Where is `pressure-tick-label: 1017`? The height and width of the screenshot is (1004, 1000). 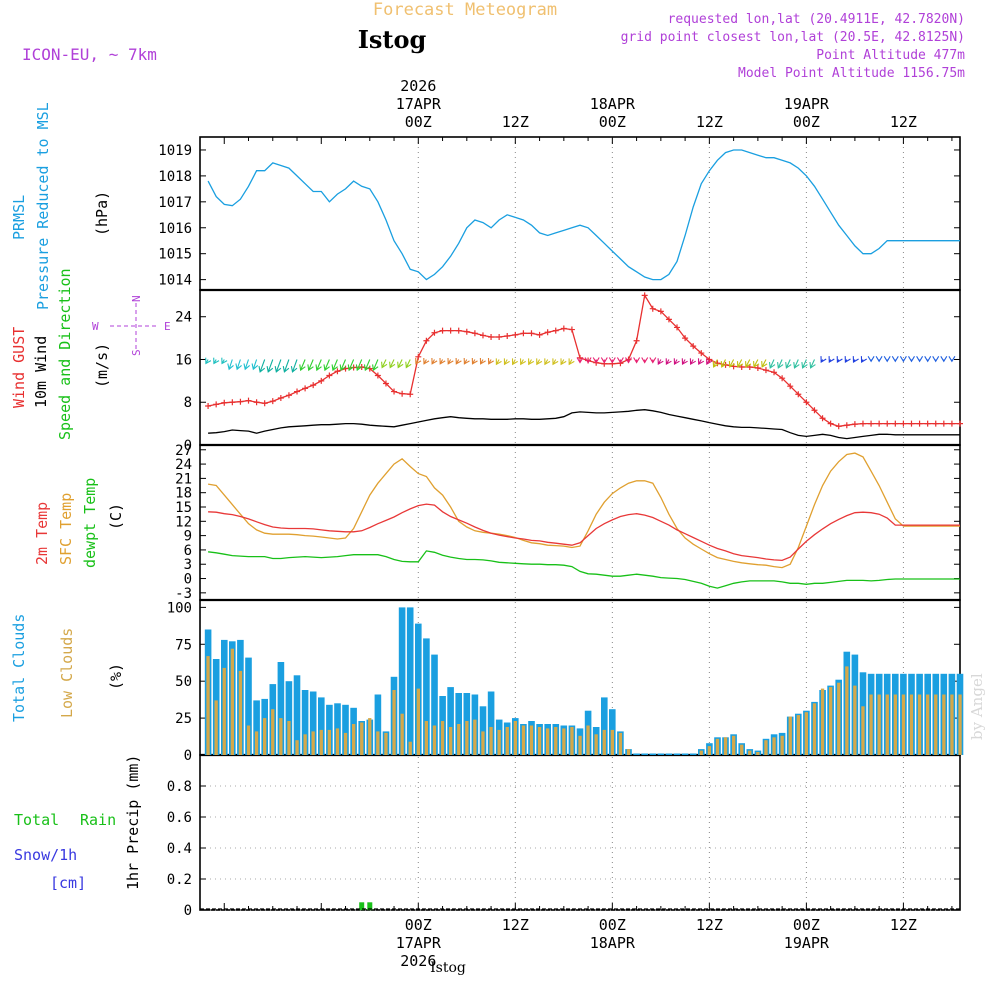
pressure-tick-label: 1017 is located at coordinates (175, 203).